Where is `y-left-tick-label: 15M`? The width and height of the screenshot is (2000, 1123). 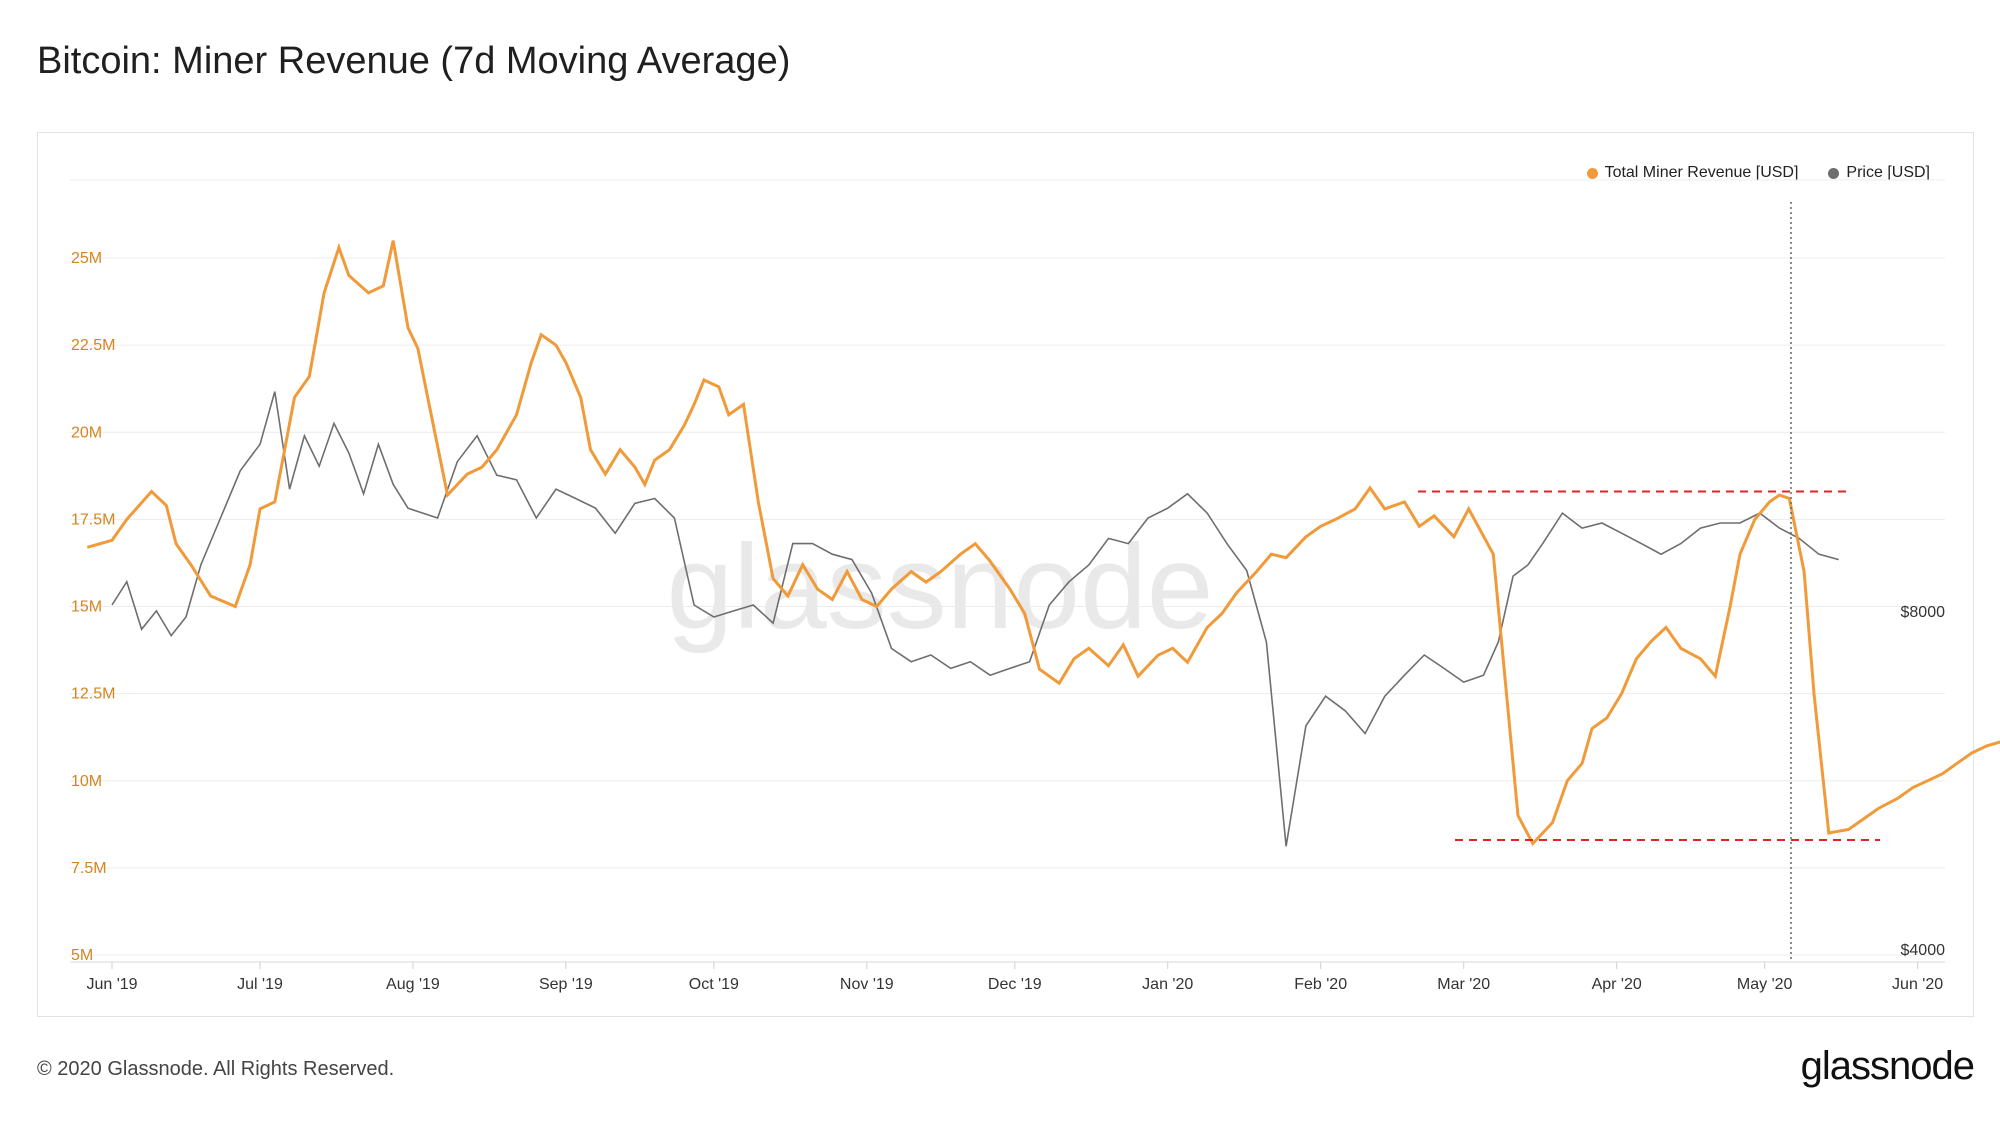 y-left-tick-label: 15M is located at coordinates (86, 607).